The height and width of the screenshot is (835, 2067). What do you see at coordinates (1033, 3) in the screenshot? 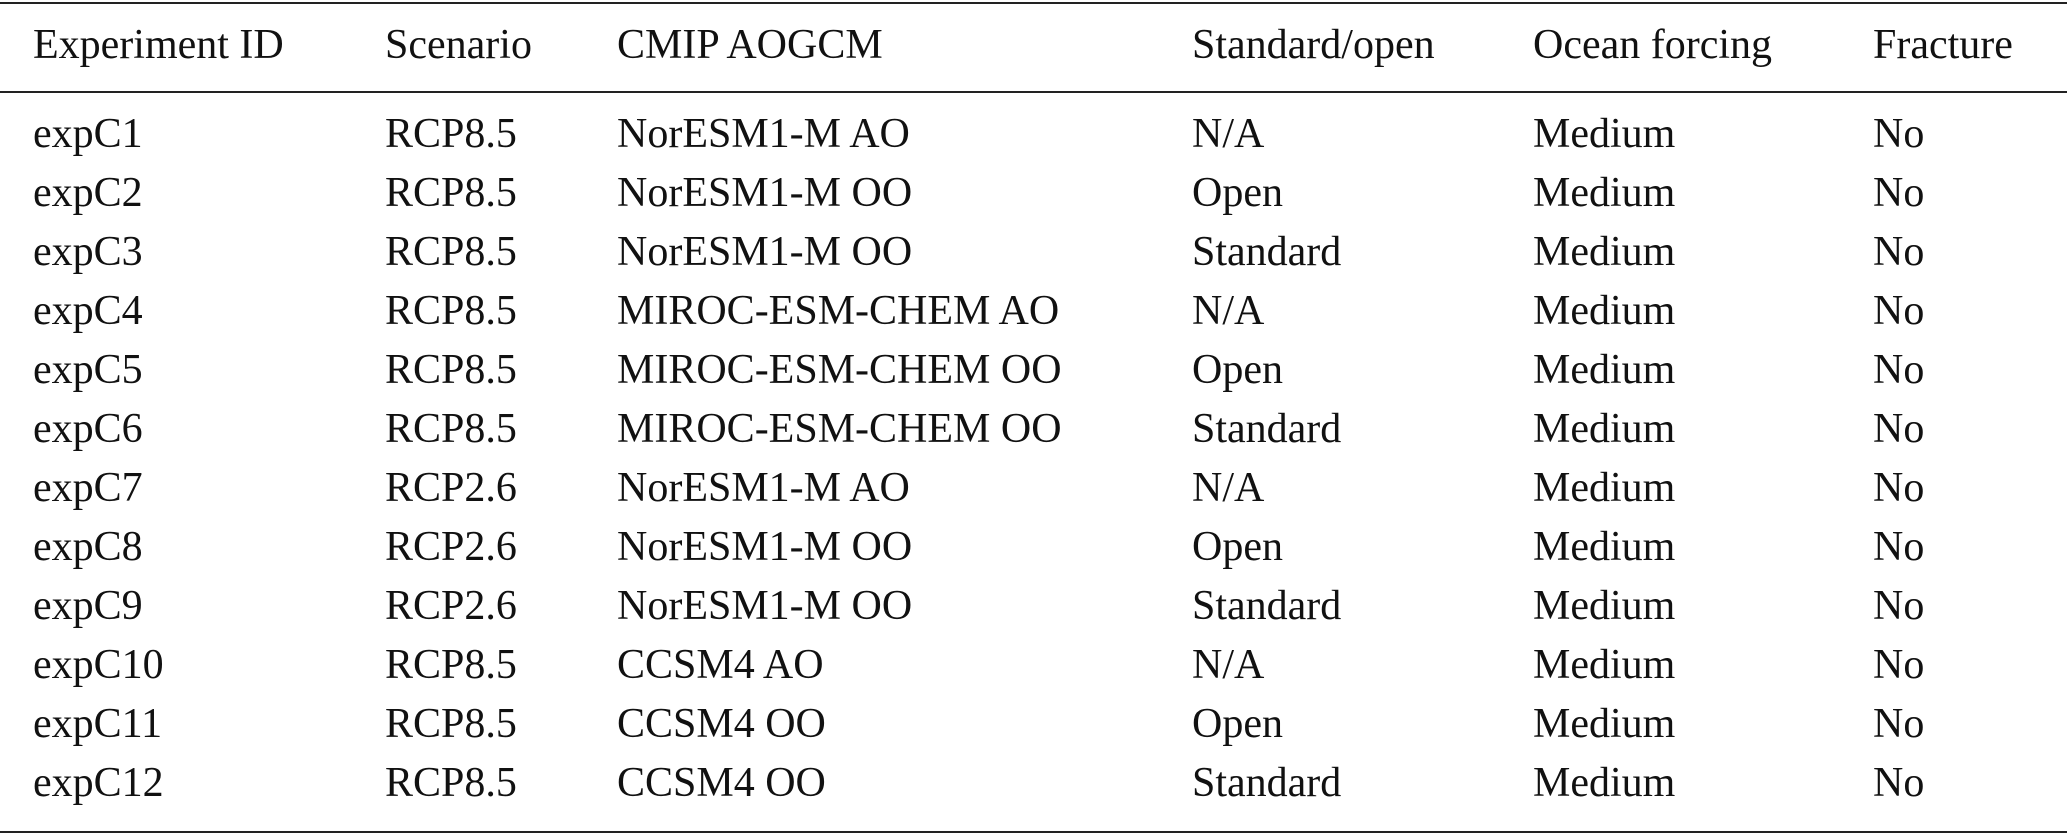
I see `top-rule` at bounding box center [1033, 3].